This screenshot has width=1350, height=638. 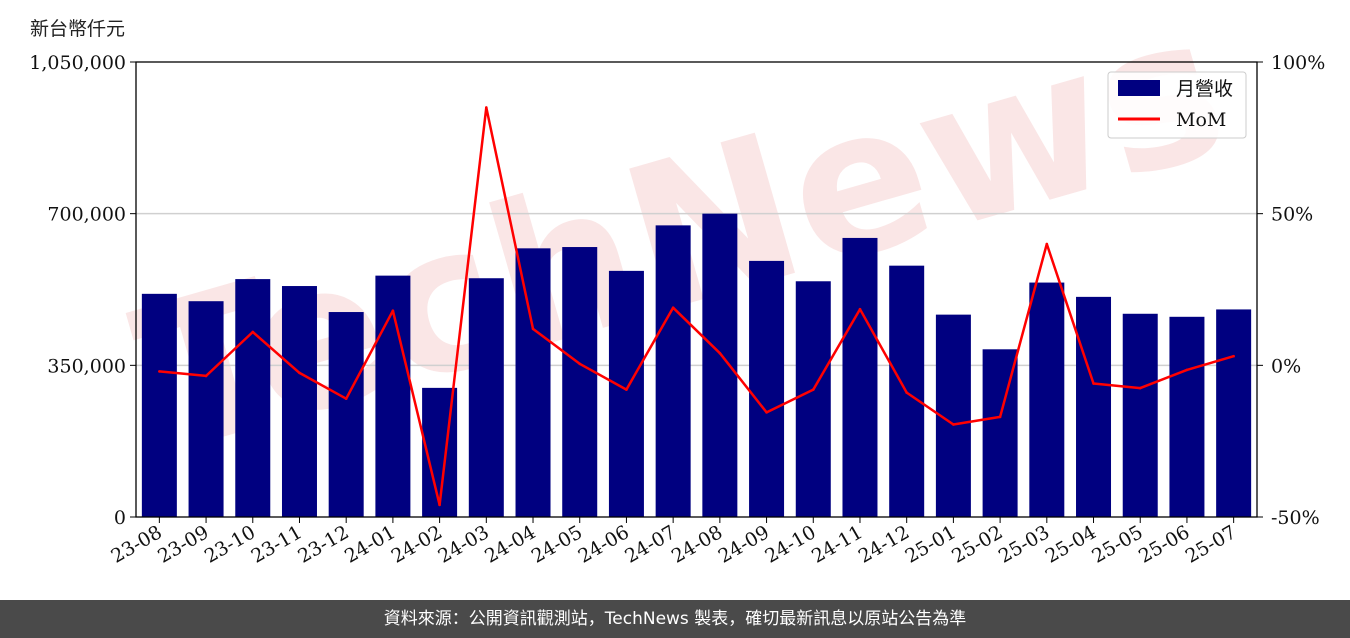 I want to click on x-tick-label: 23-11, so click(x=277, y=544).